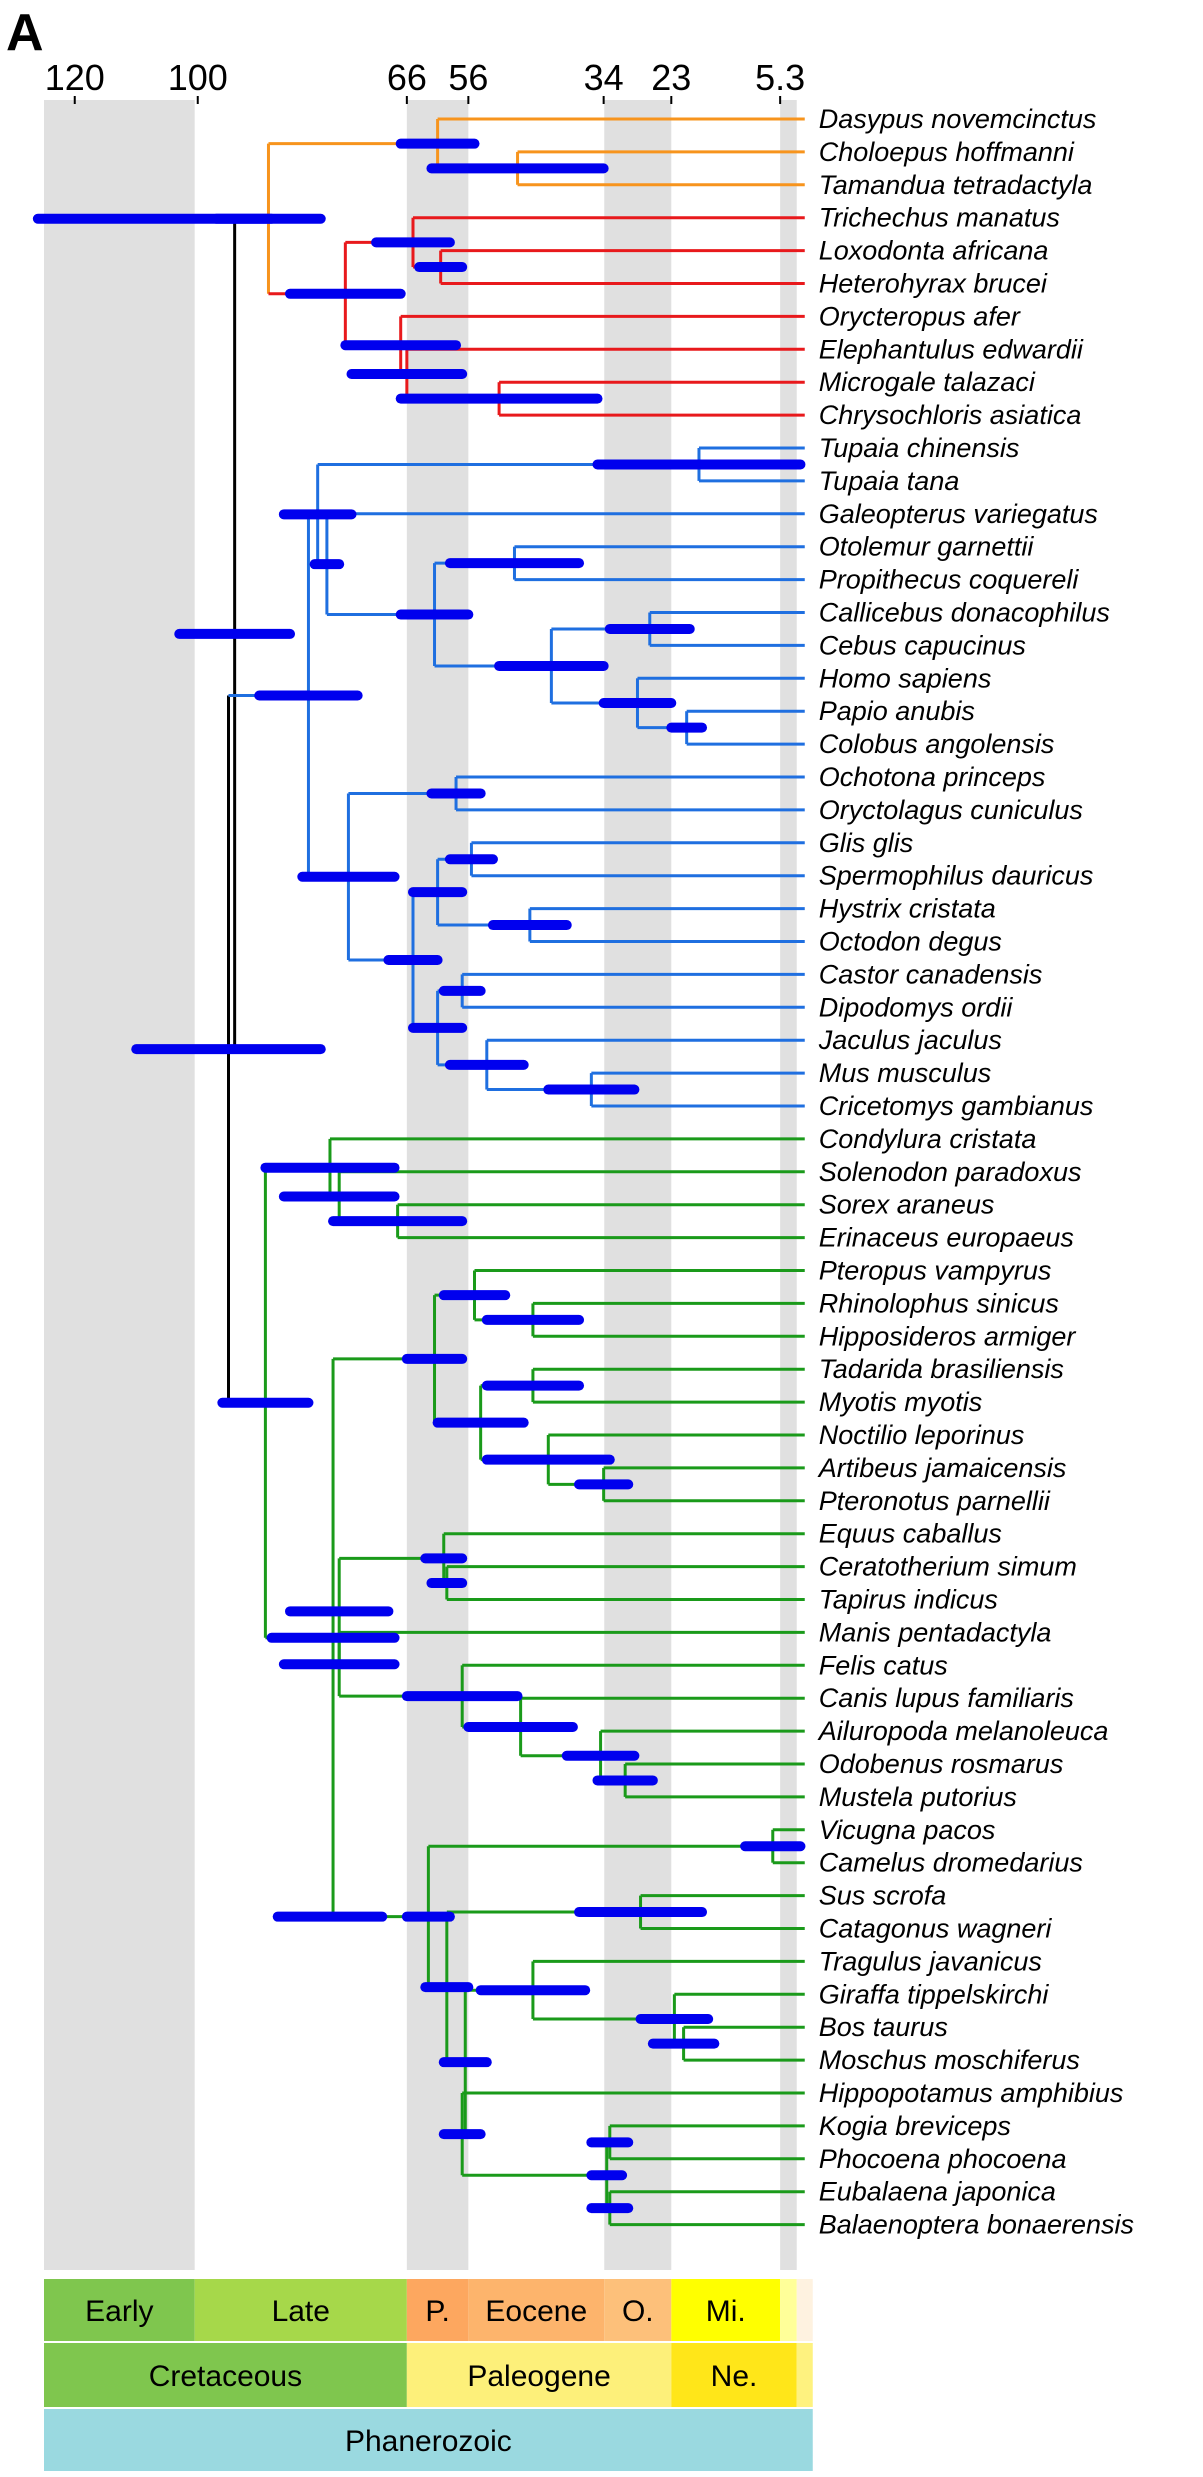 The height and width of the screenshot is (2477, 1203). Describe the element at coordinates (934, 1994) in the screenshot. I see `taxon-label: Giraffa tippelskirchi` at that location.